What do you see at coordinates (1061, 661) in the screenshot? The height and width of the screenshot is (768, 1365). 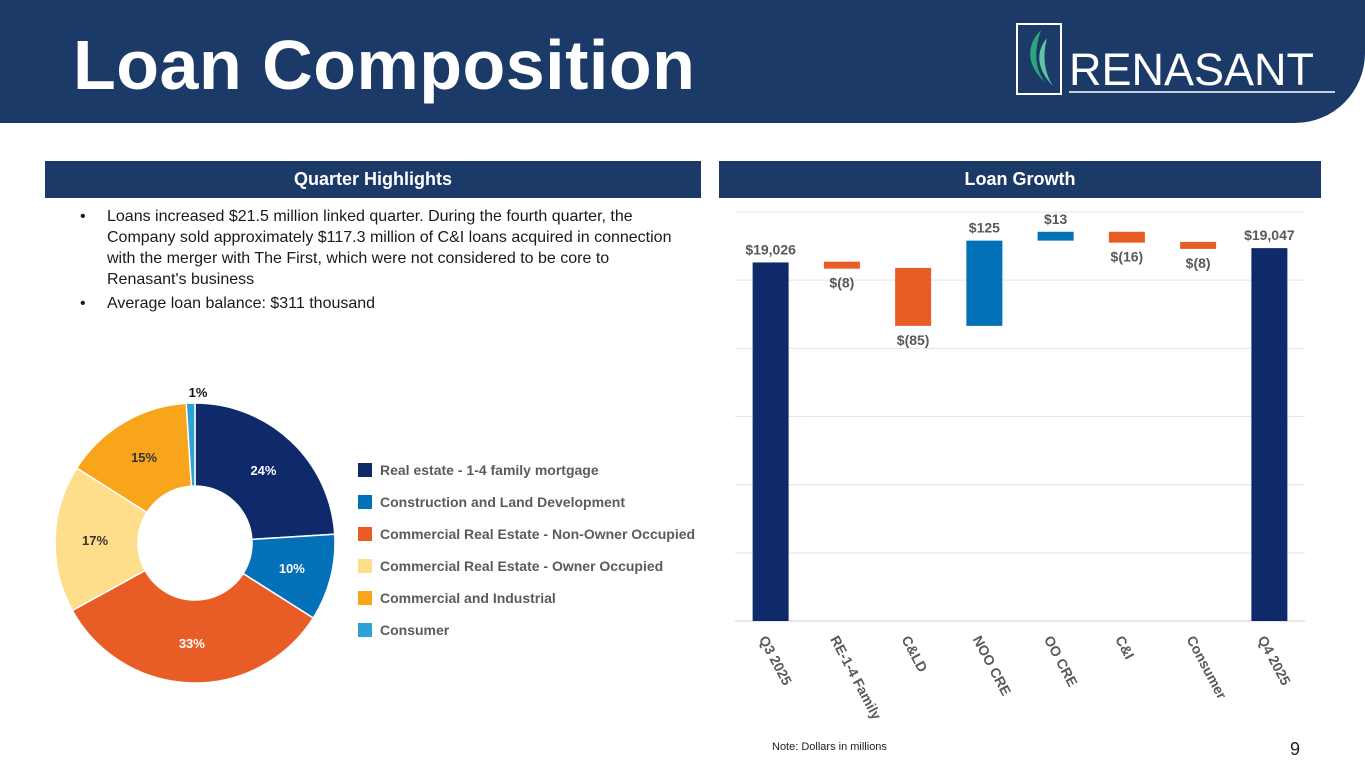 I see `x-tick-label: OO CRE` at bounding box center [1061, 661].